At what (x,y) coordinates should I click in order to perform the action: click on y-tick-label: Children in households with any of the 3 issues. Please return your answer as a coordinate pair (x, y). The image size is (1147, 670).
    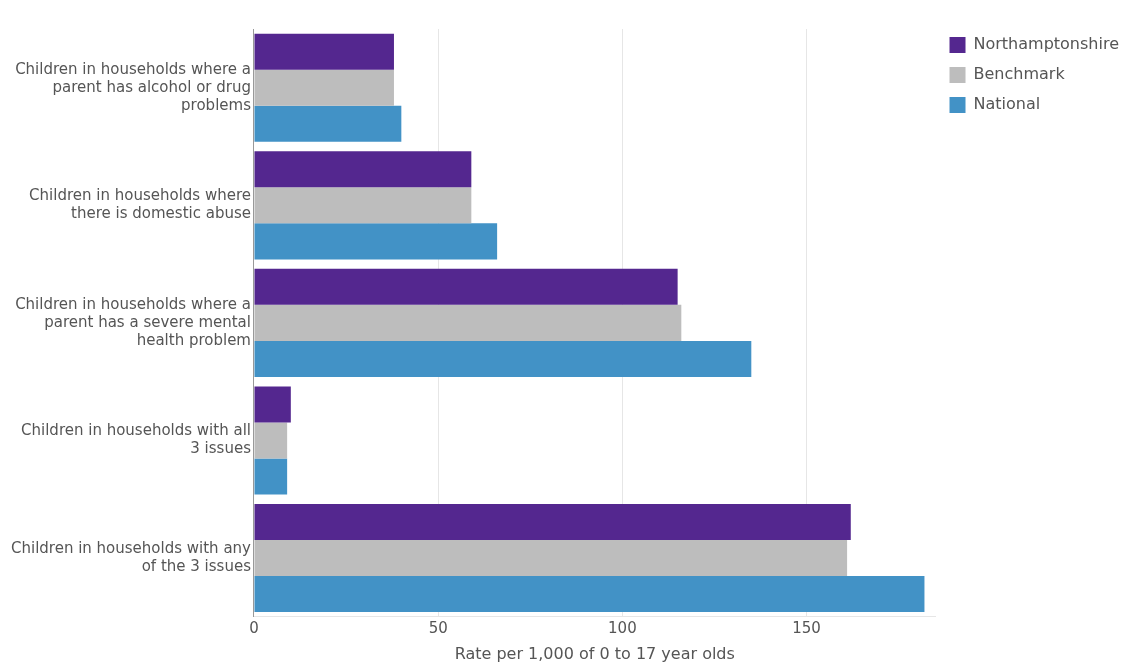
    Looking at the image, I should click on (131, 556).